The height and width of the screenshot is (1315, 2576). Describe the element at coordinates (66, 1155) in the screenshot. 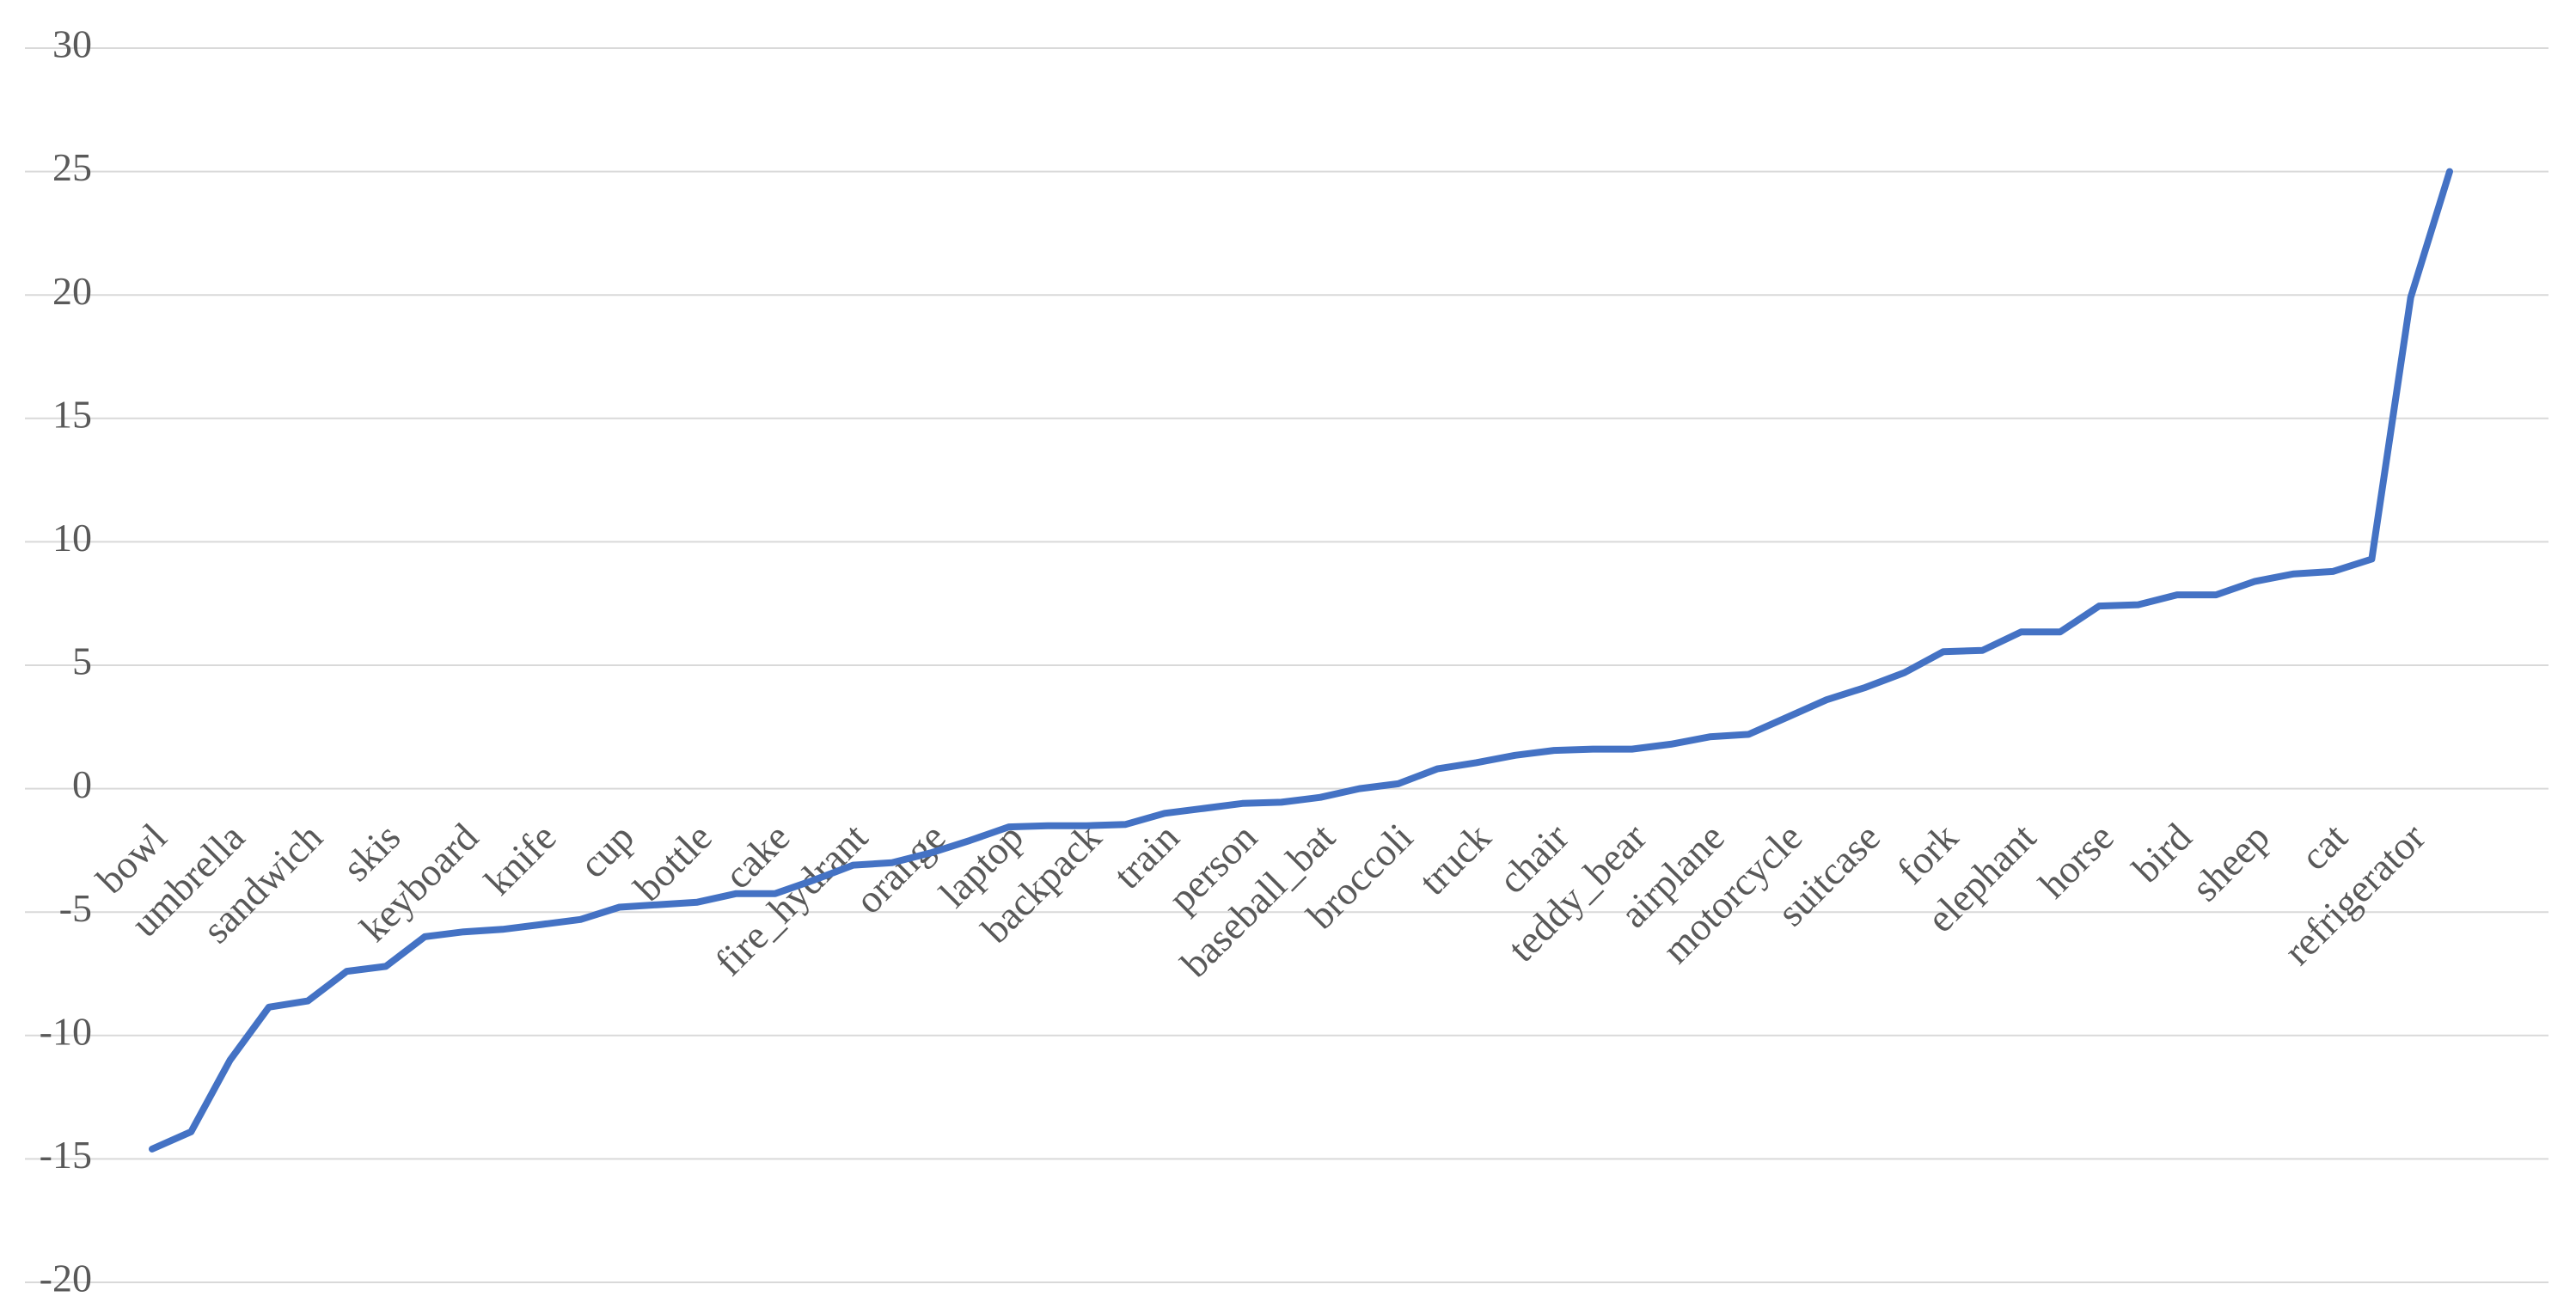

I see `y-tick-label: -15` at that location.